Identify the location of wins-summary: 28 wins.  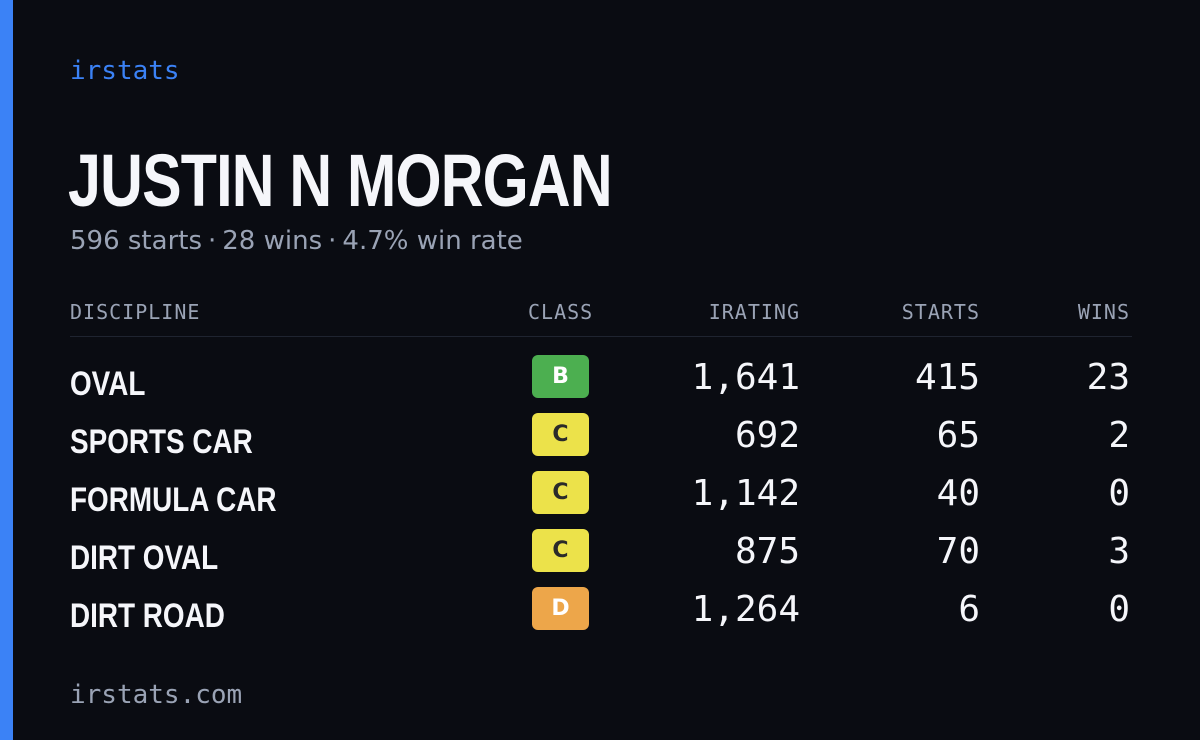
(272, 241).